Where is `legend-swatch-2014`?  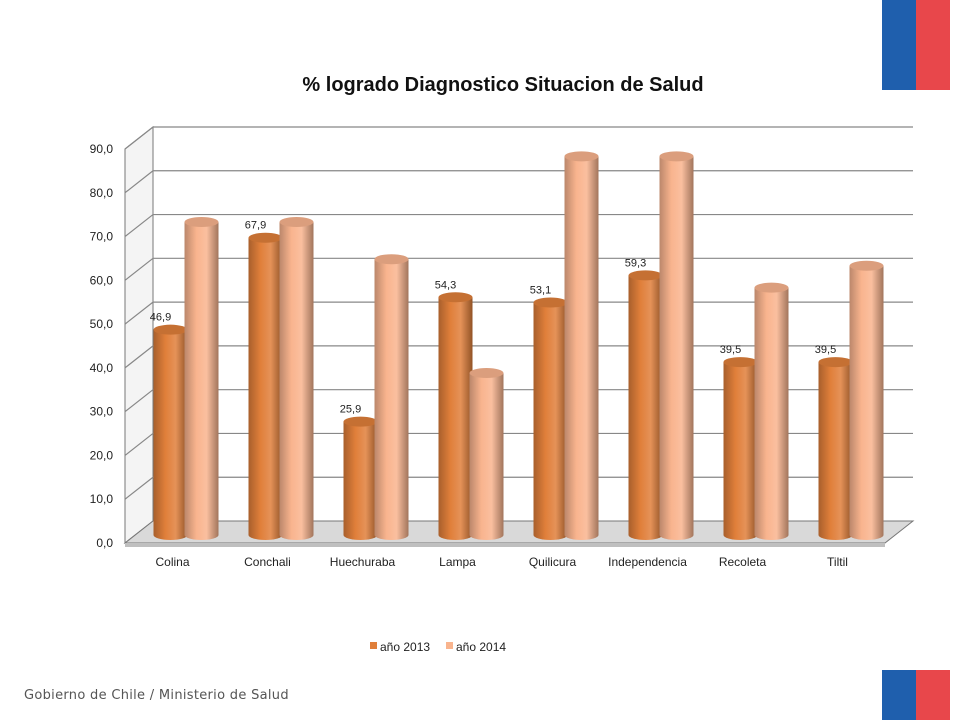
legend-swatch-2014 is located at coordinates (449, 645).